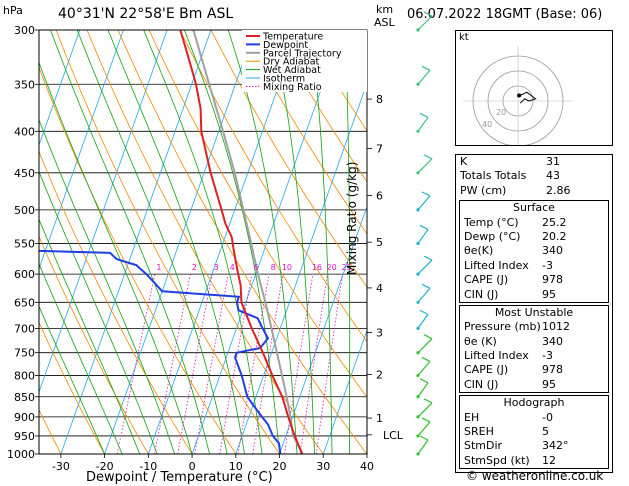  I want to click on pressure-tick-label: 550, so click(24, 243).